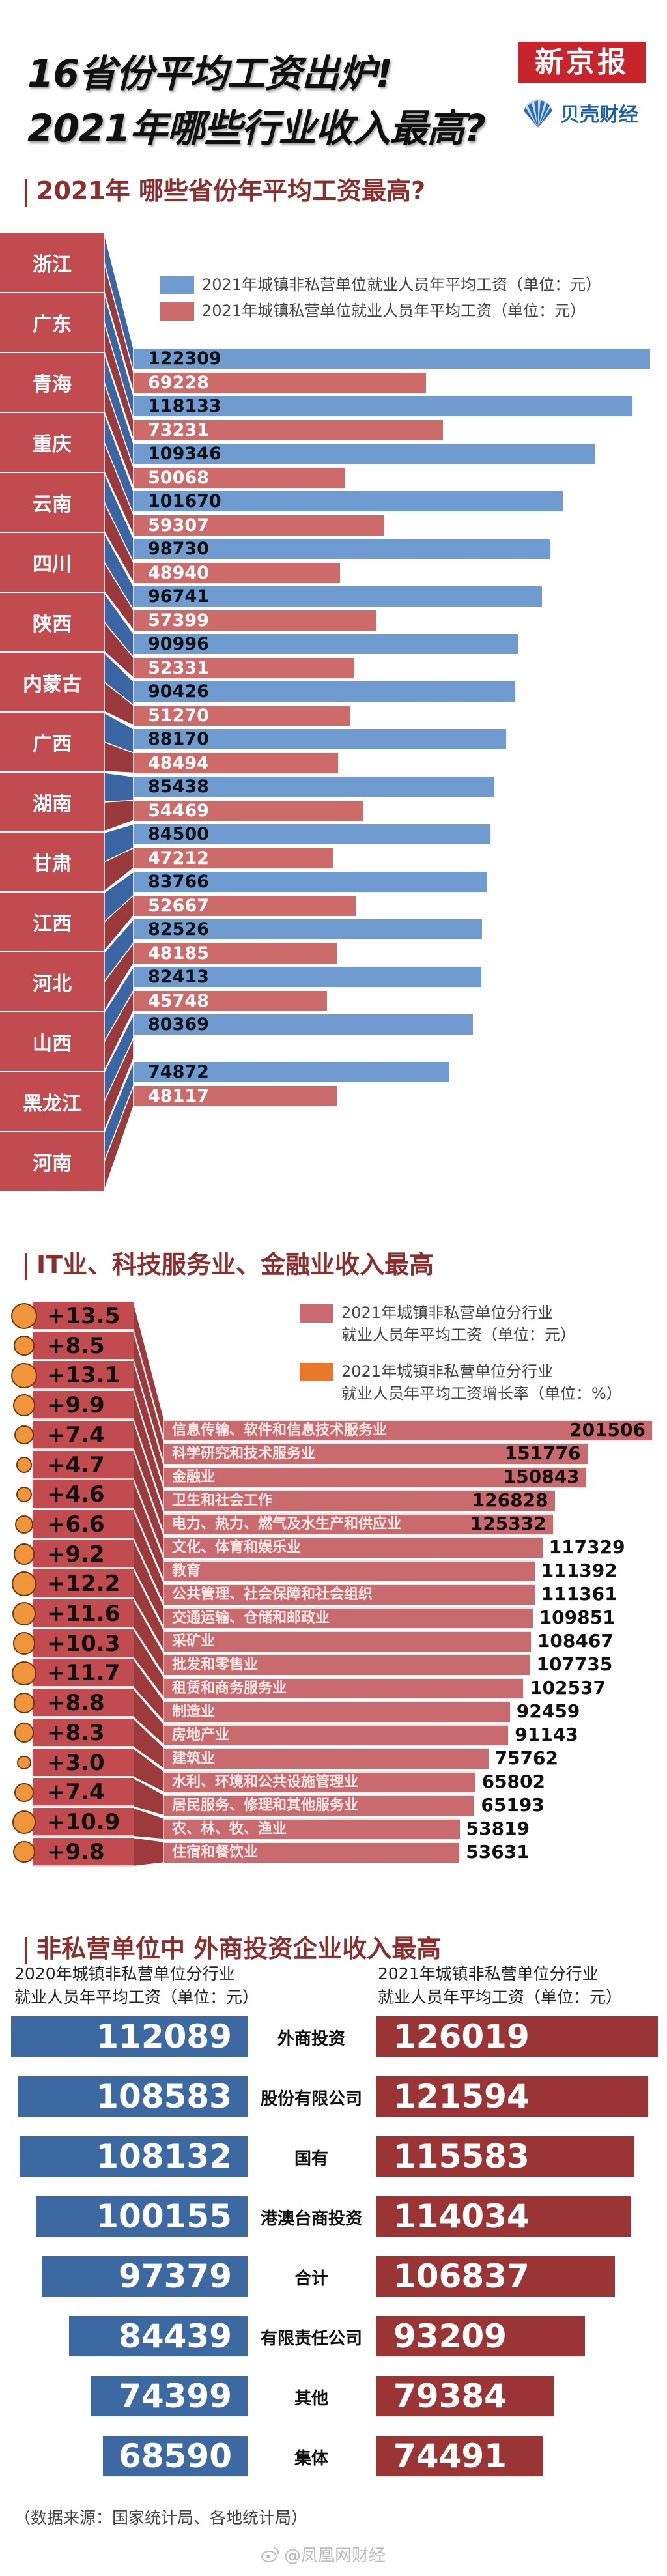 The width and height of the screenshot is (667, 2576). I want to click on industry-bar: 文化、体育和娱乐业, so click(353, 1547).